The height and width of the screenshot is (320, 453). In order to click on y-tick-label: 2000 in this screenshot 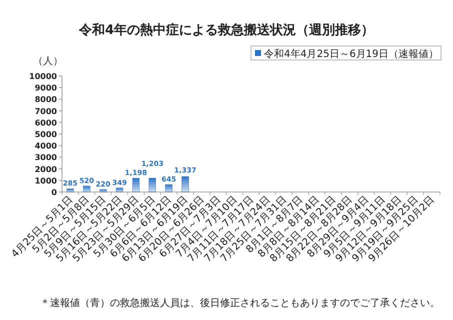, I will do `click(46, 169)`.